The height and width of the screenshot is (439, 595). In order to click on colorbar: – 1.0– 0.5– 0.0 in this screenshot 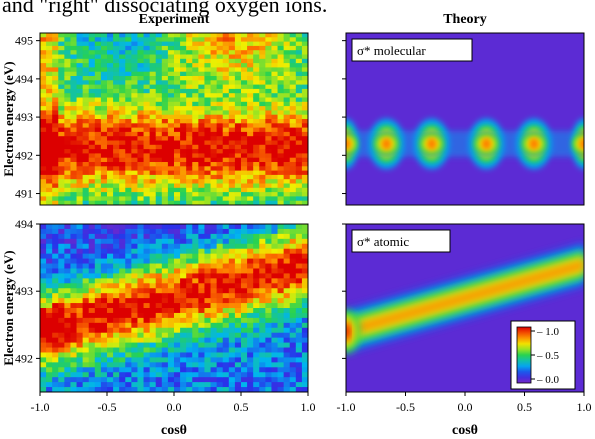, I will do `click(543, 355)`.